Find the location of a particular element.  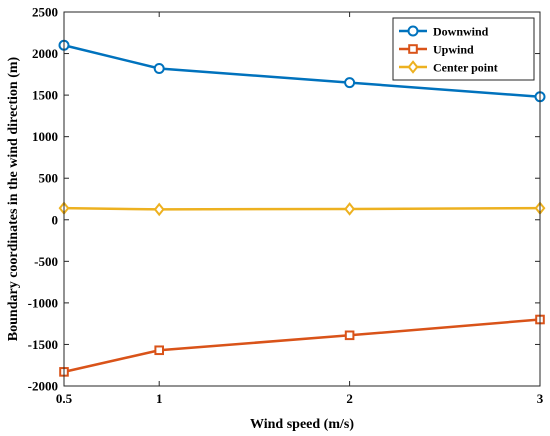

y-tick-label: 2000 is located at coordinates (45, 53).